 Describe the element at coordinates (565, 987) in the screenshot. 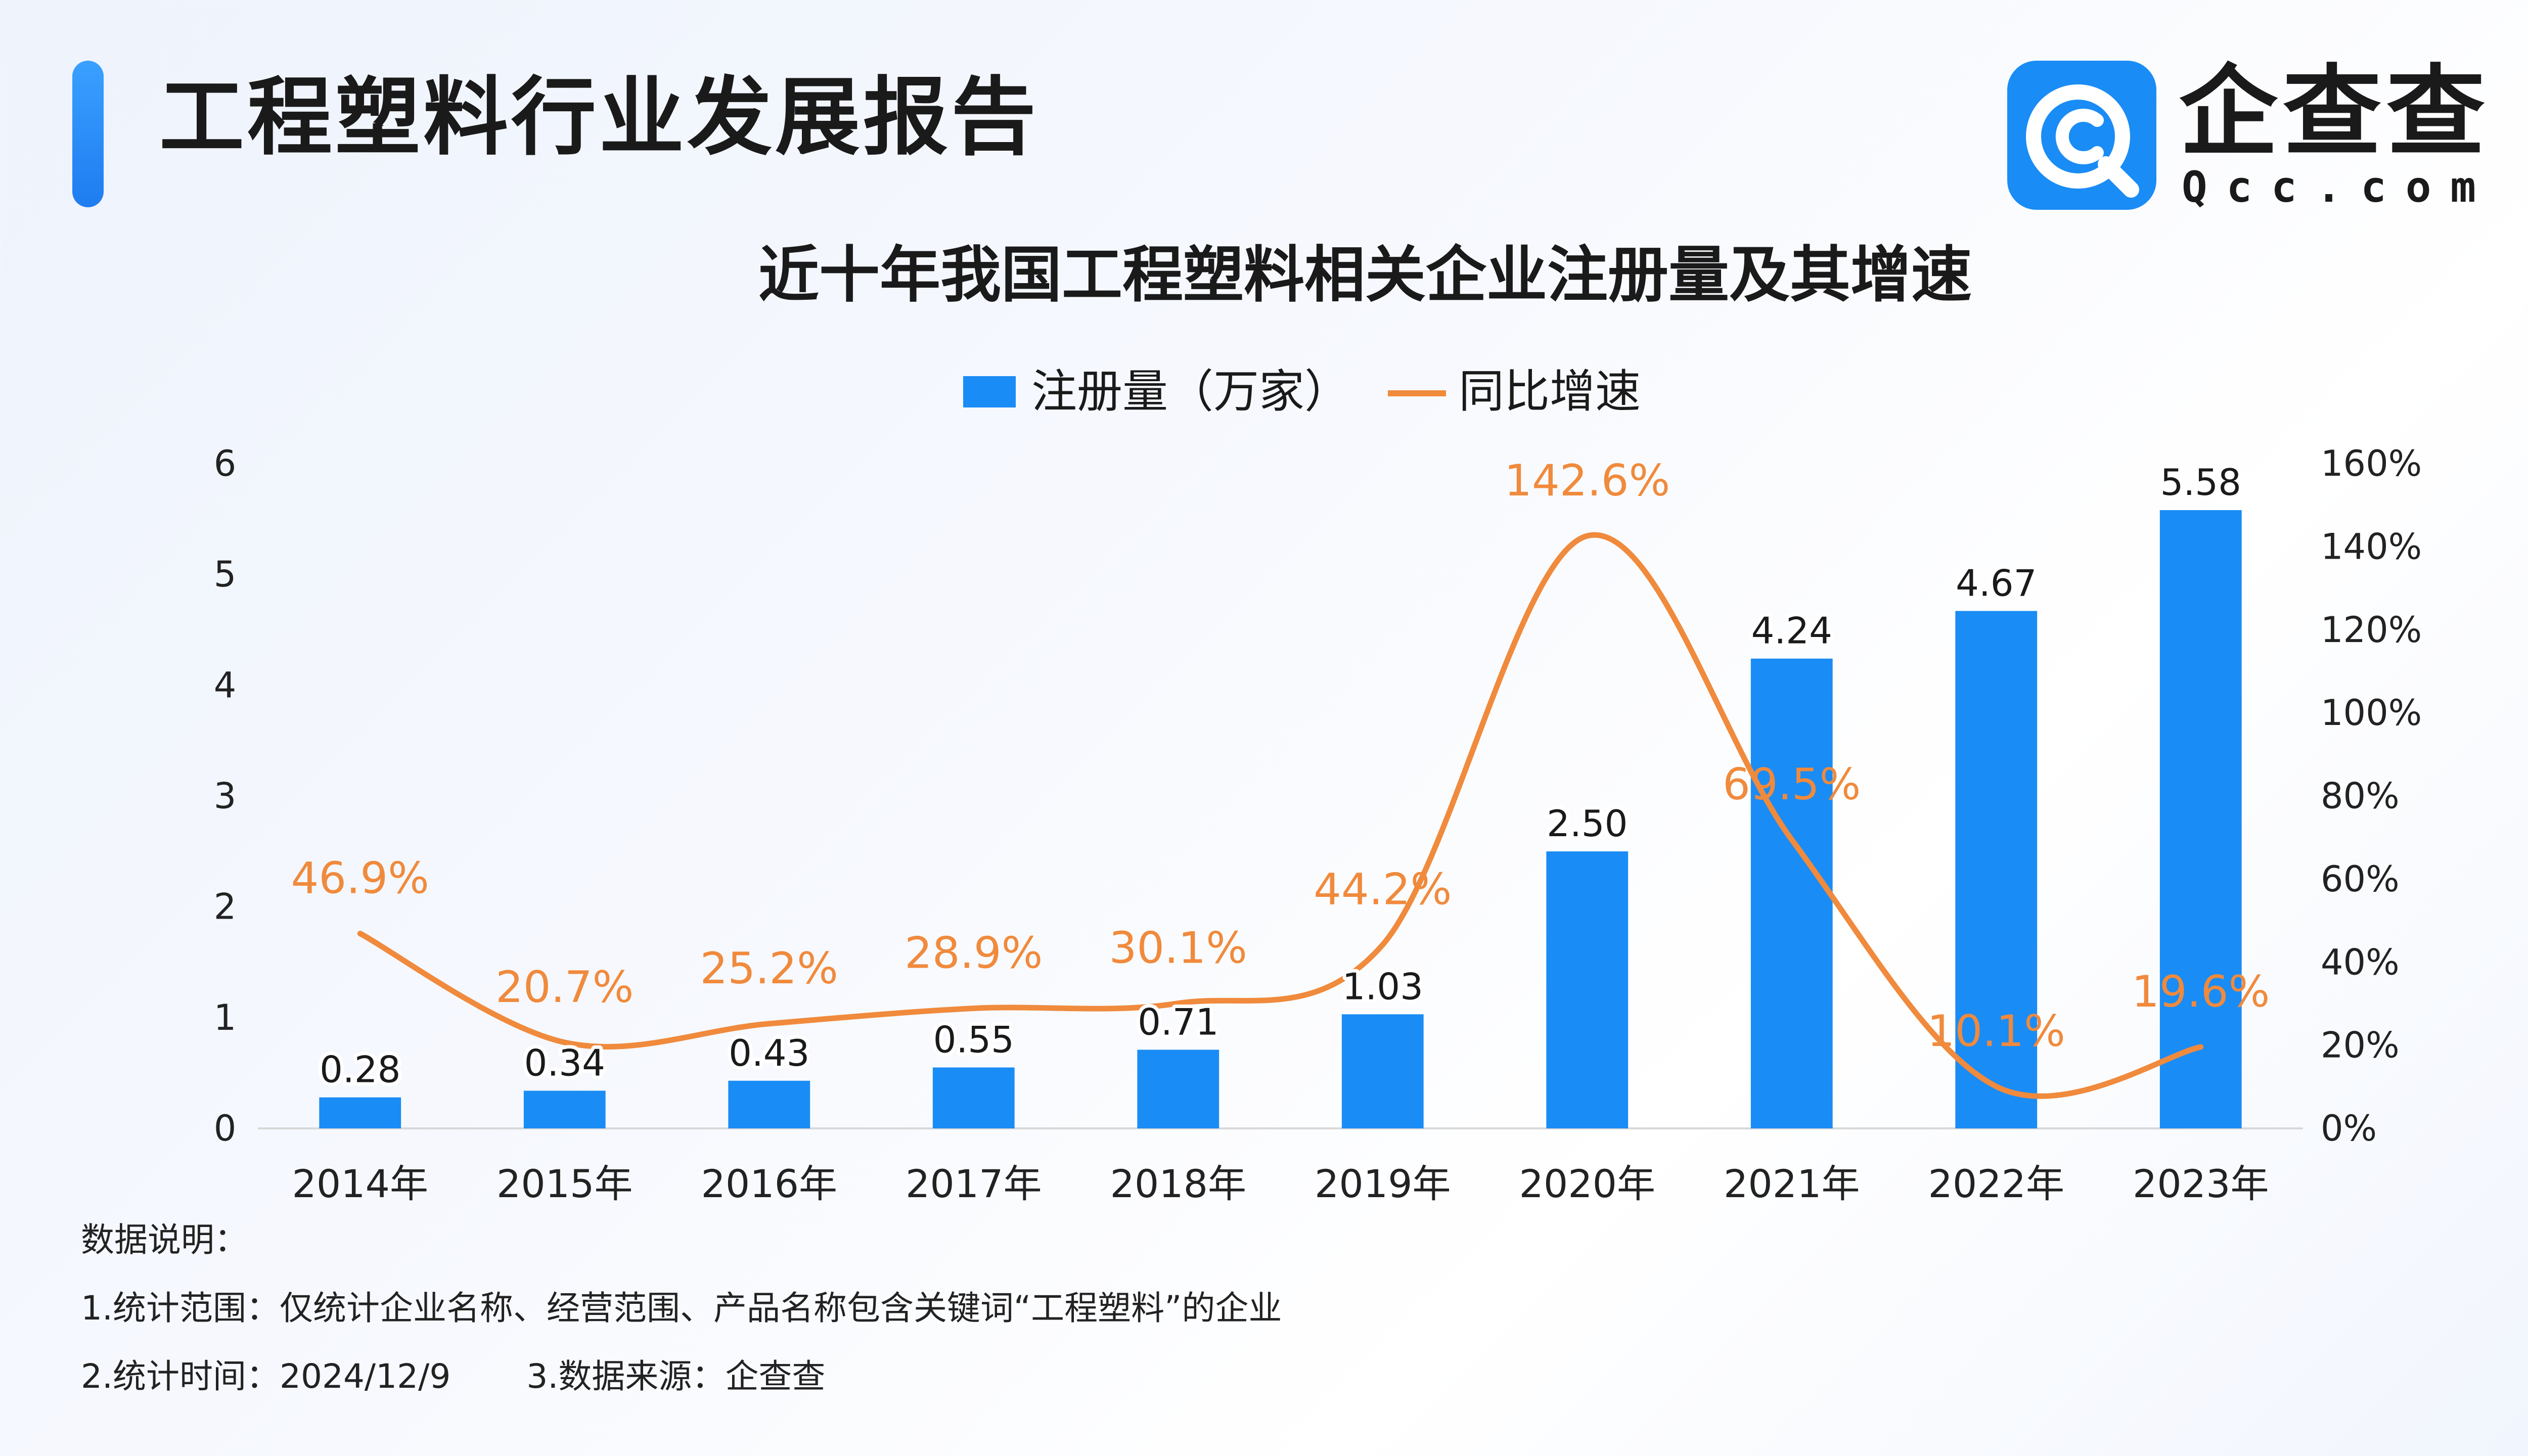

I see `line-value-label: 20.7%` at that location.